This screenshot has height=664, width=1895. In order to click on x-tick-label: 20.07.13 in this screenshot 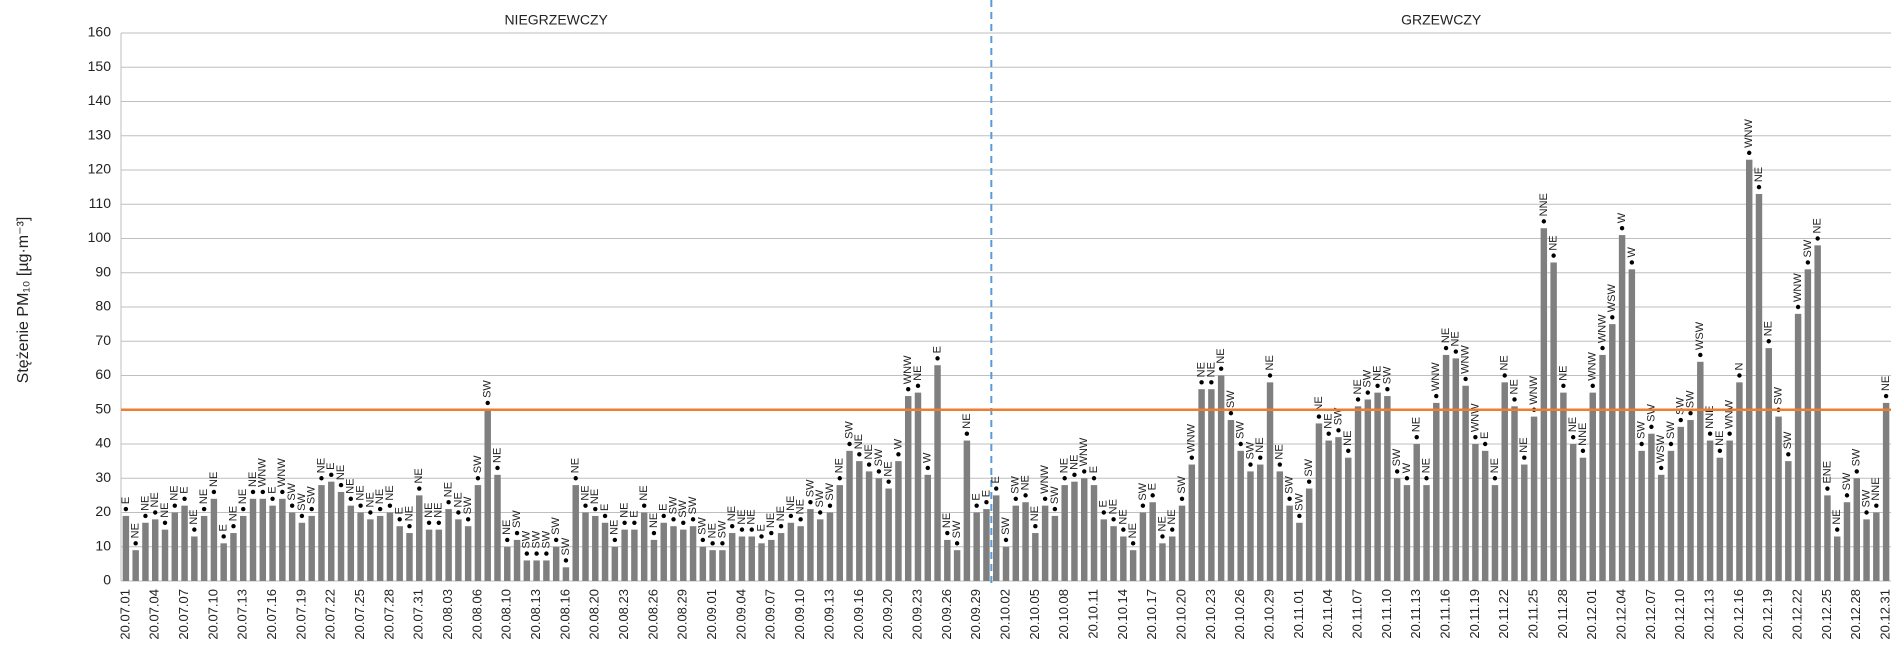, I will do `click(242, 614)`.